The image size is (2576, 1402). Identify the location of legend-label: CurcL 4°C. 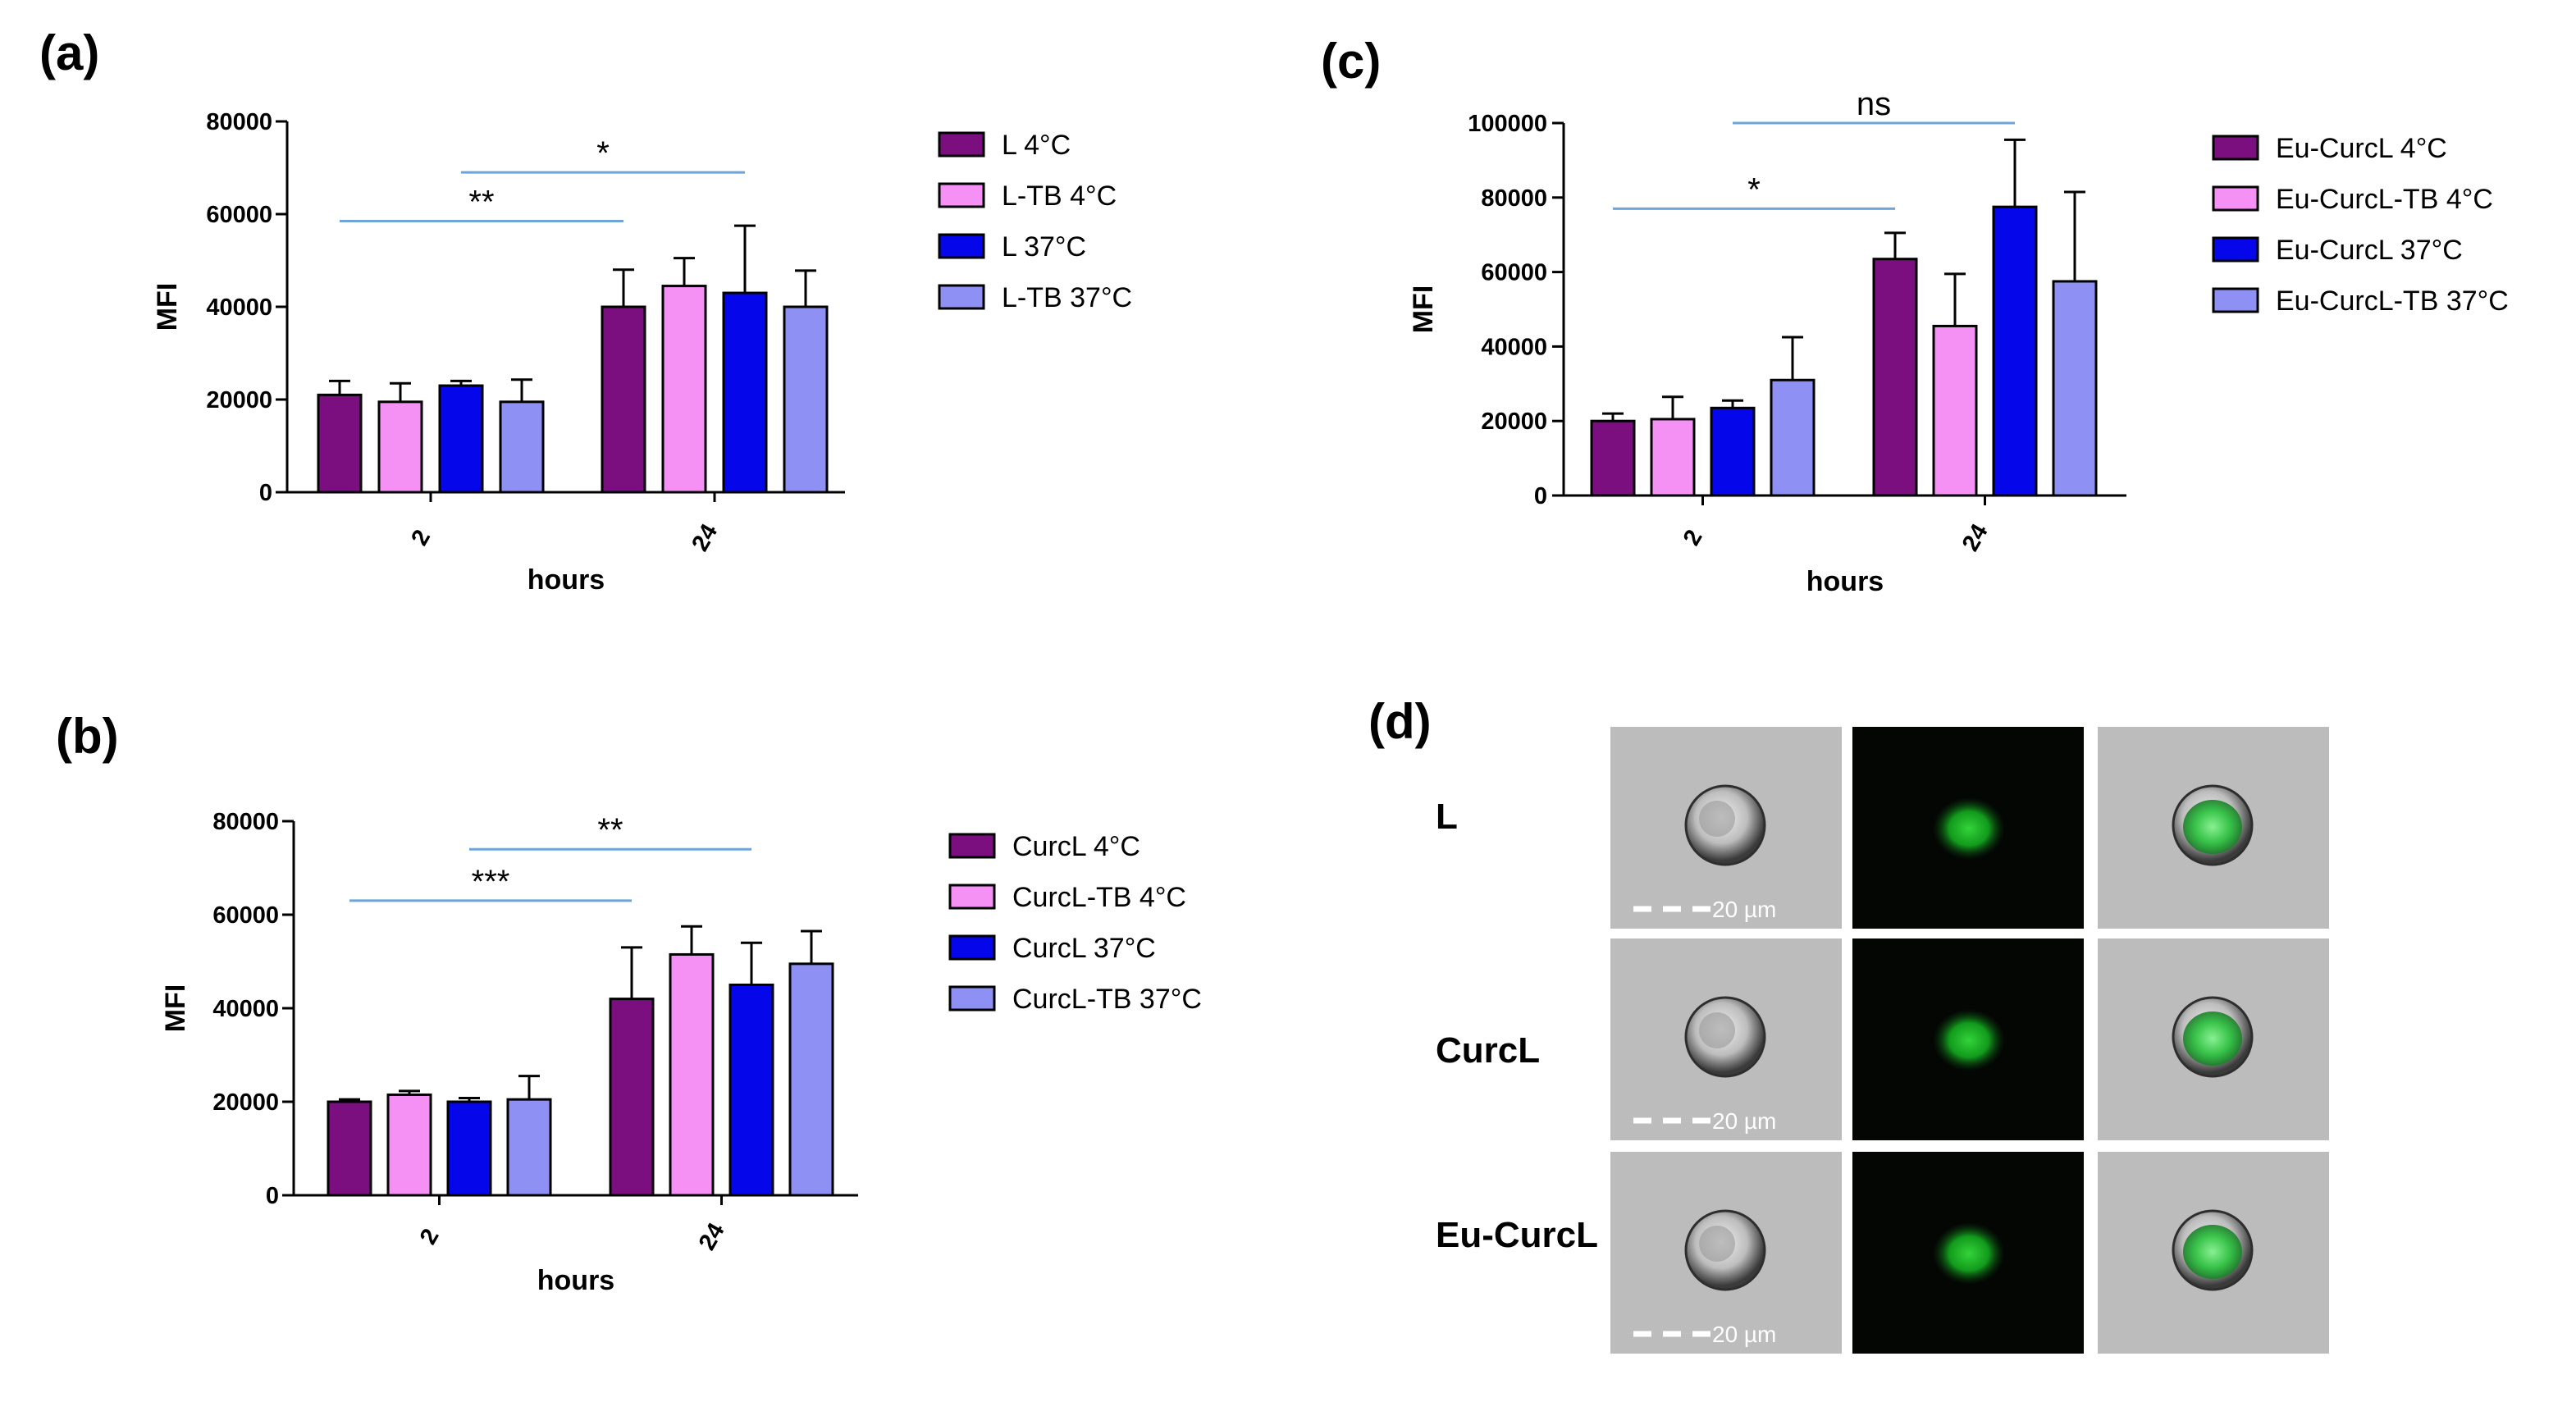
(1076, 846).